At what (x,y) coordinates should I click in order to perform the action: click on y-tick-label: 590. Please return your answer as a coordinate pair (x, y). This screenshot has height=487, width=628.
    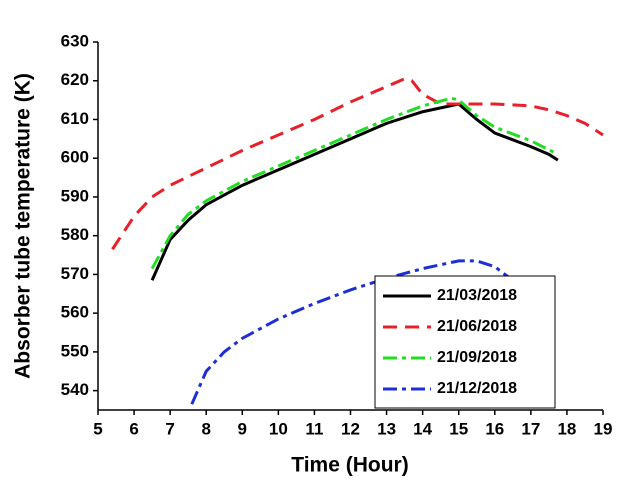
    Looking at the image, I should click on (75, 195).